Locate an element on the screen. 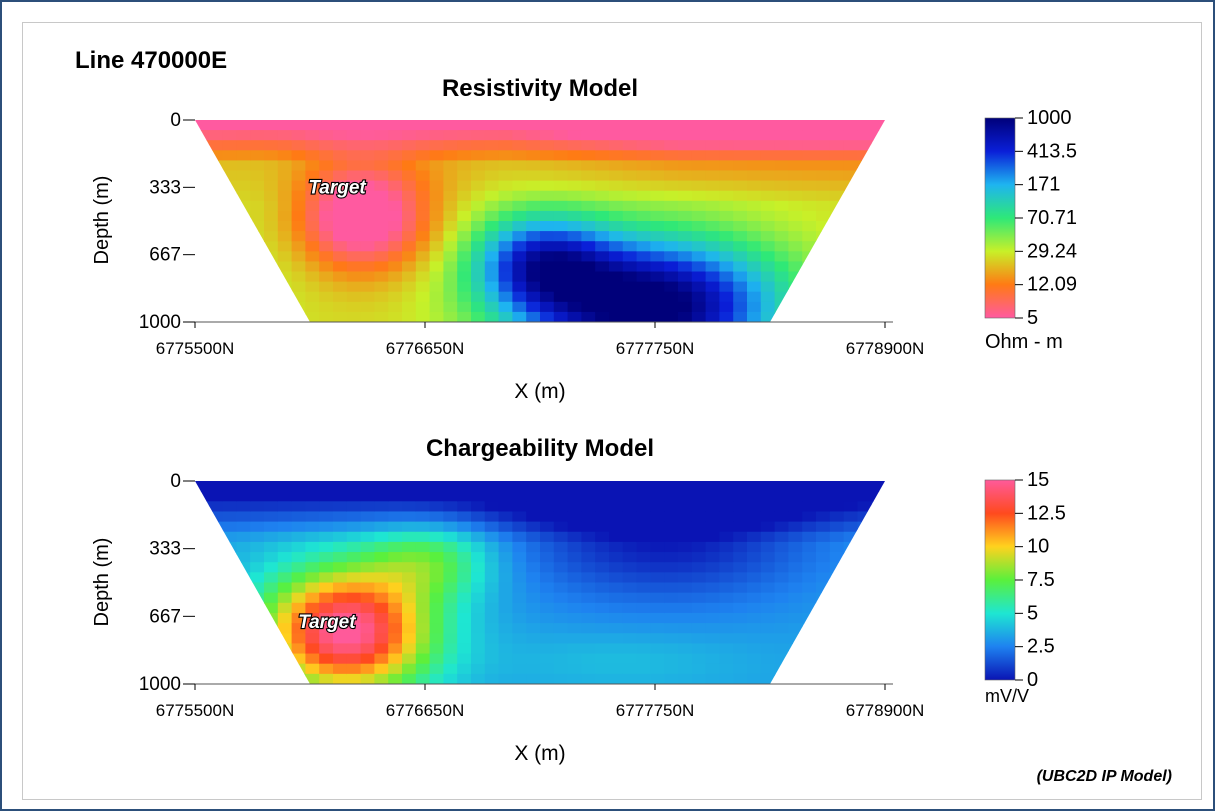 The height and width of the screenshot is (811, 1215). y-tick-label: 1000 is located at coordinates (160, 684).